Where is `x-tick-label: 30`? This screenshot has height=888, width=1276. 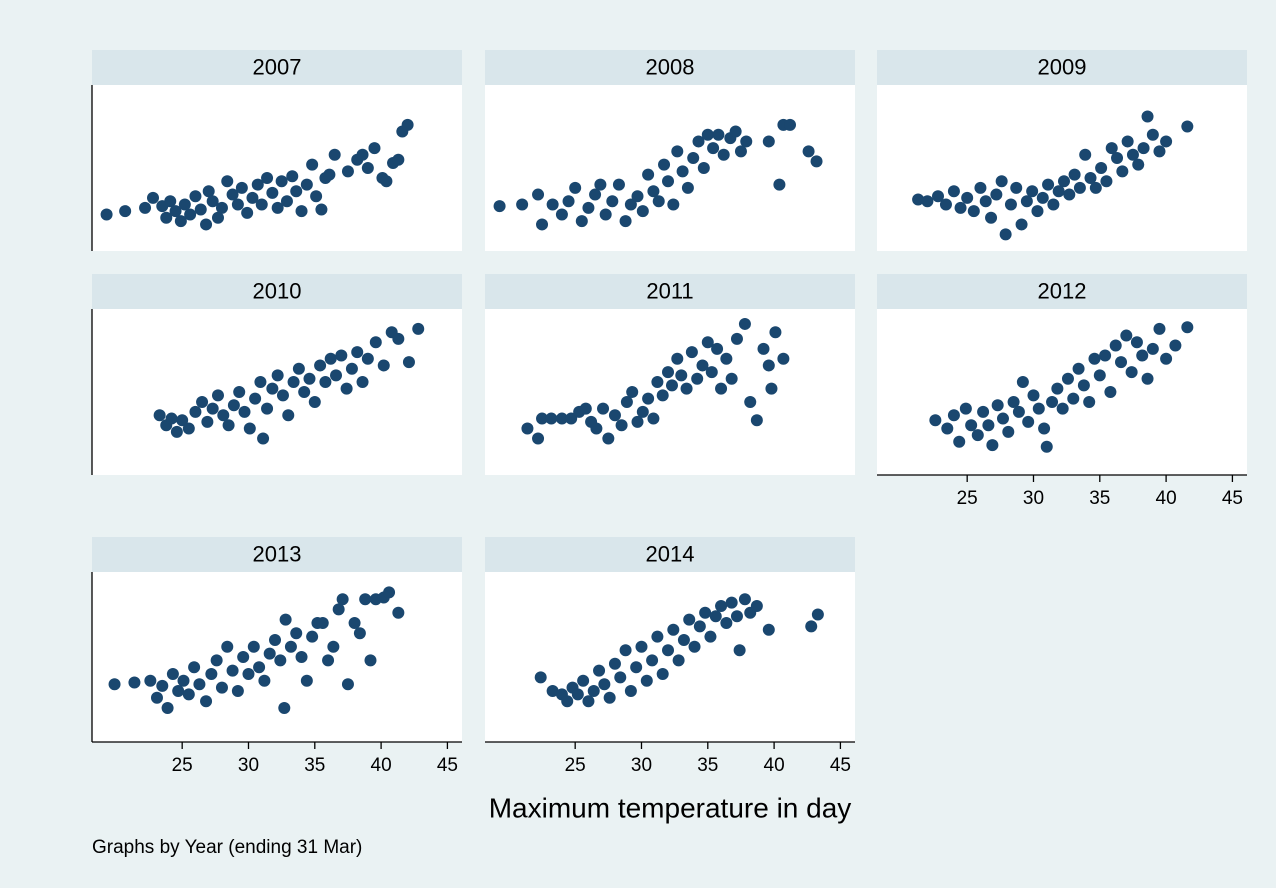
x-tick-label: 30 is located at coordinates (248, 765).